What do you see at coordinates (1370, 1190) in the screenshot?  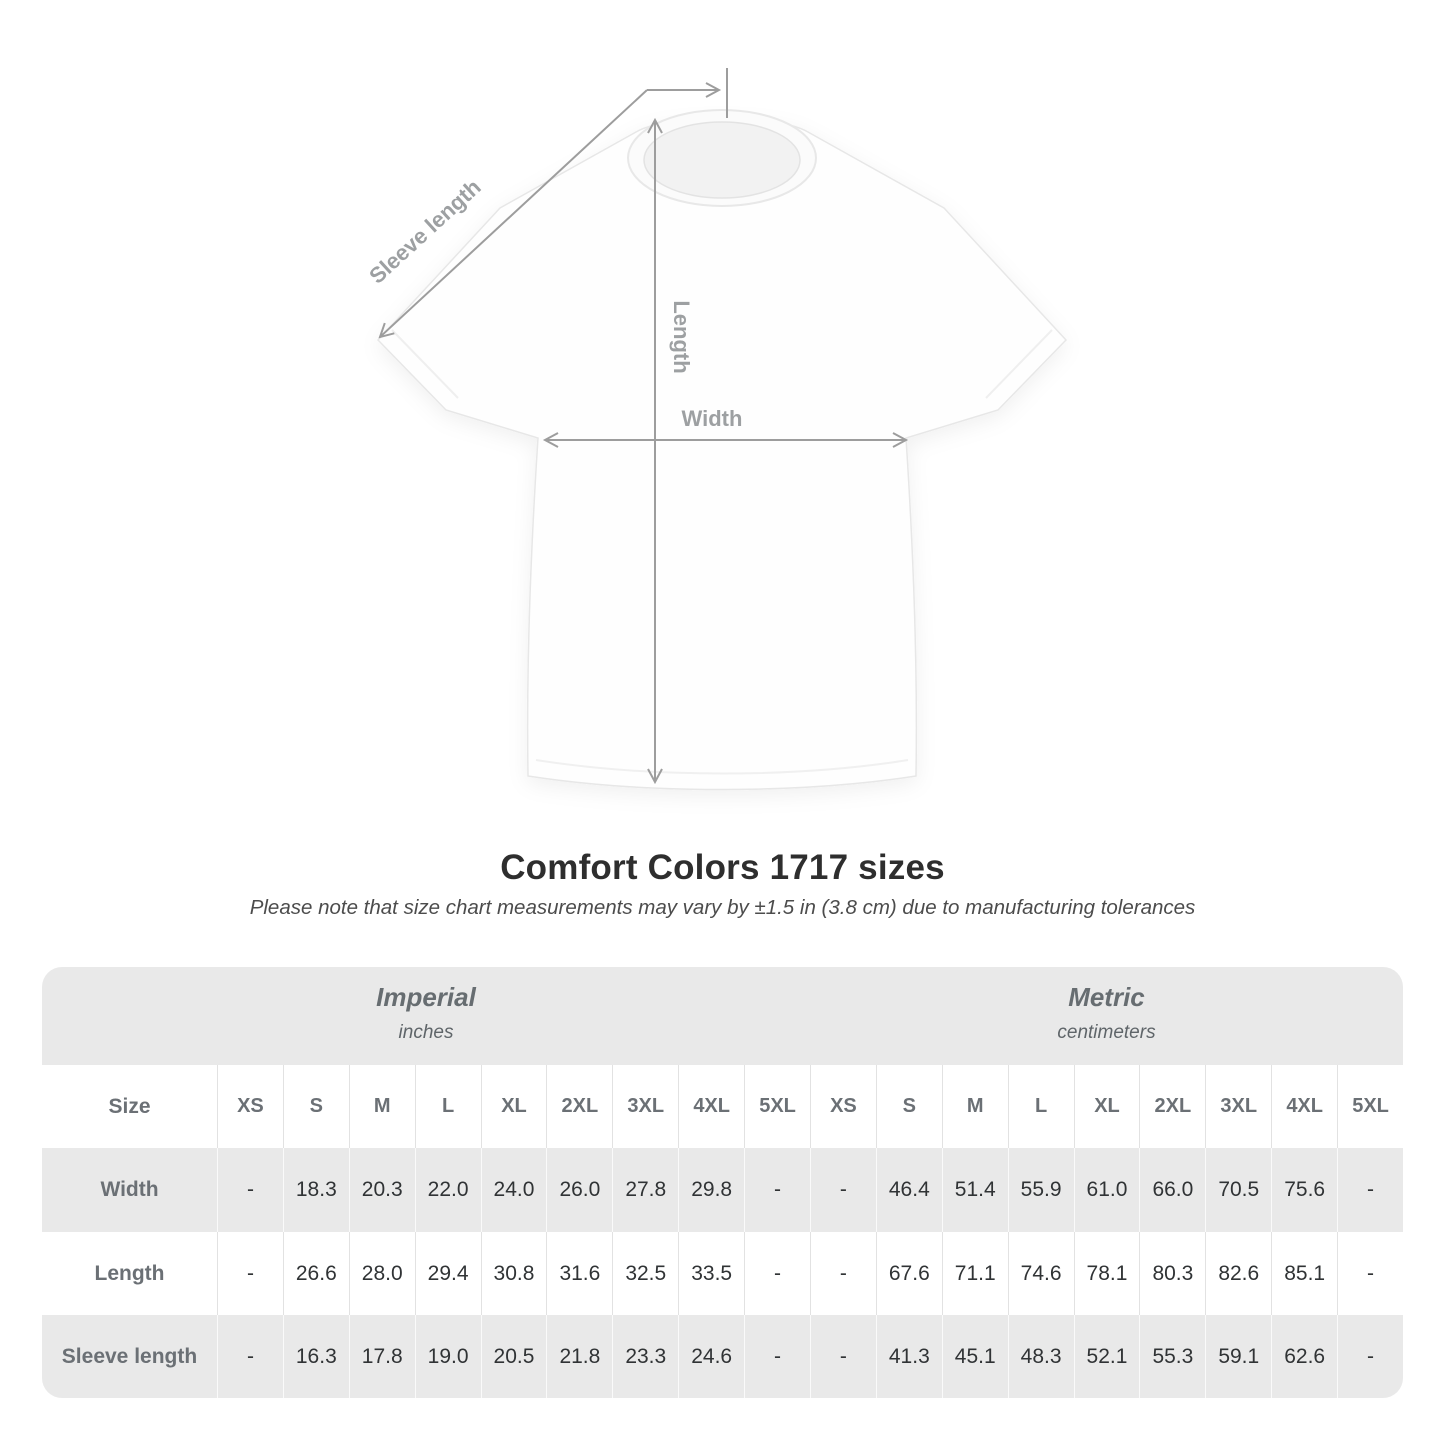 I see `value-width-metric-5xl: -` at bounding box center [1370, 1190].